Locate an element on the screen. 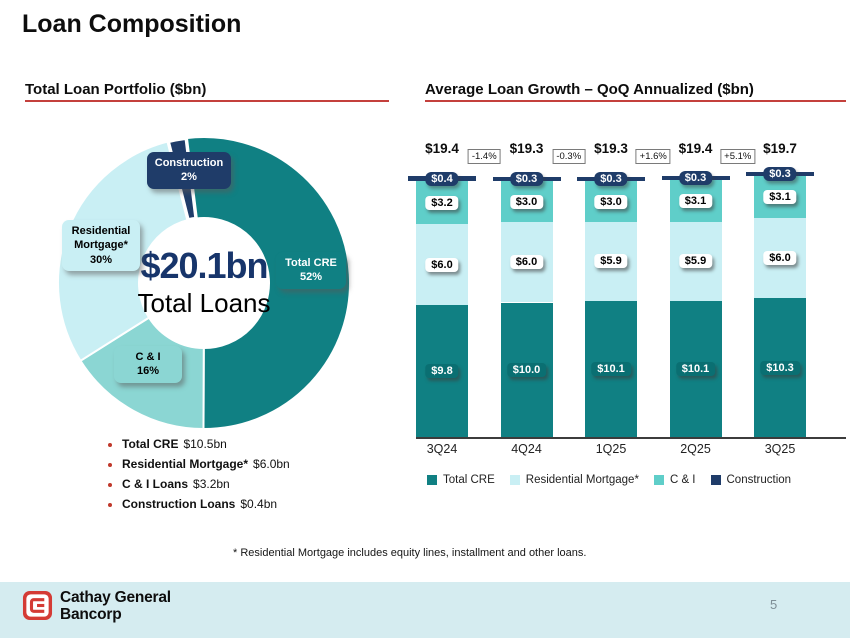  legend-swatch-residential-mortgage is located at coordinates (514, 480).